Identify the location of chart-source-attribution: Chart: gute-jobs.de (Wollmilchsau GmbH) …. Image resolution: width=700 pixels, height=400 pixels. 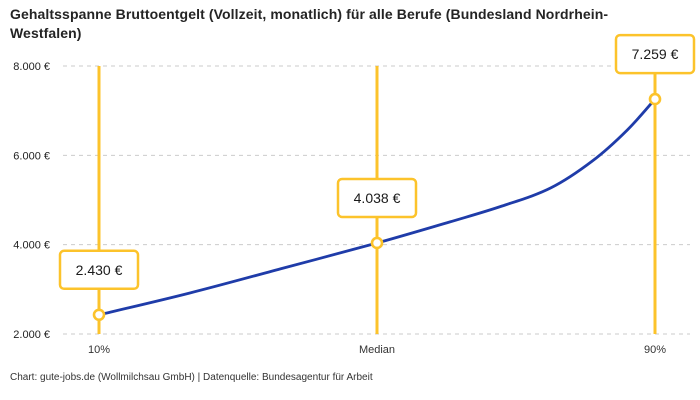
(191, 377).